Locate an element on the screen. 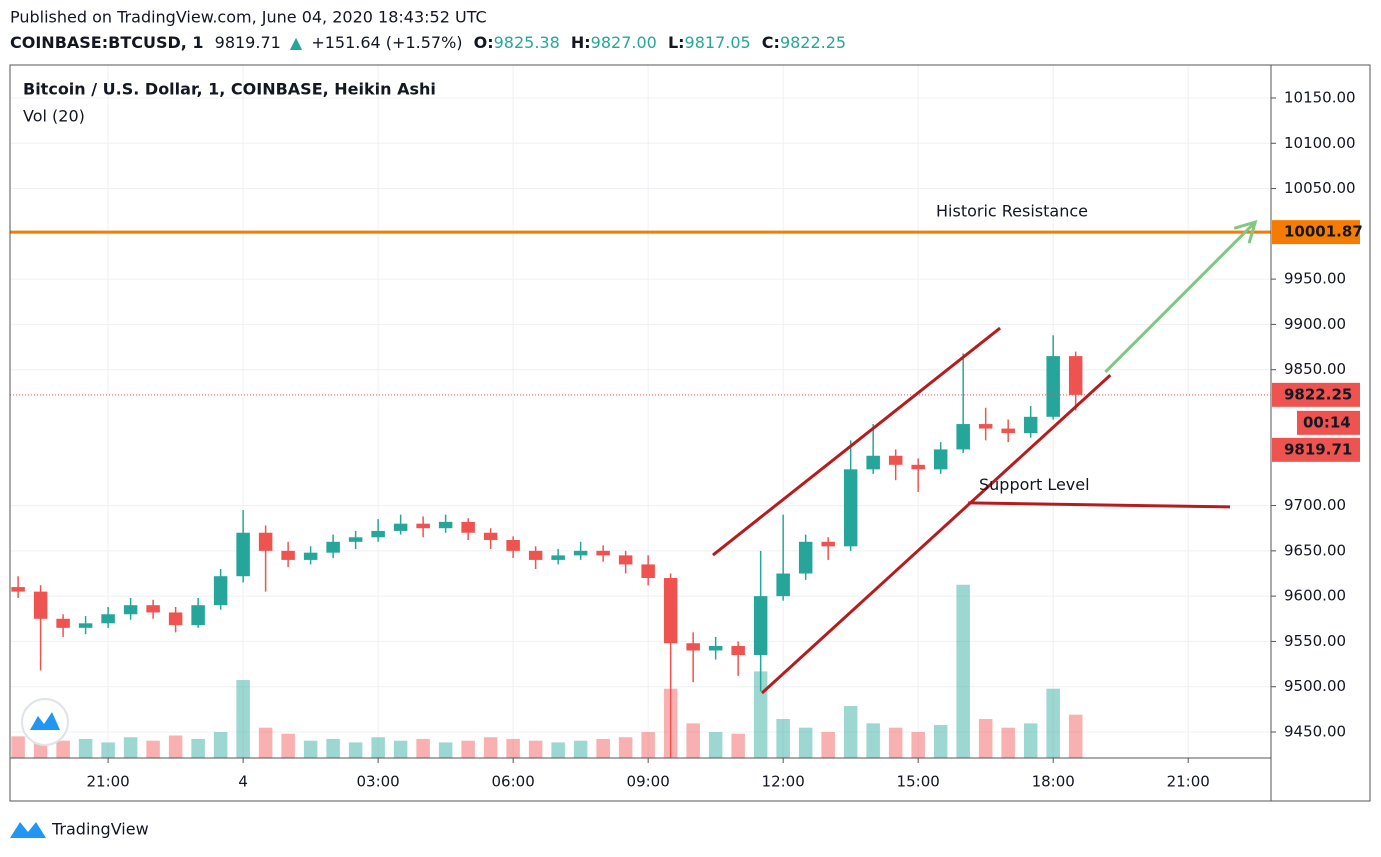 The image size is (1381, 857). last-price-badge is located at coordinates (1316, 394).